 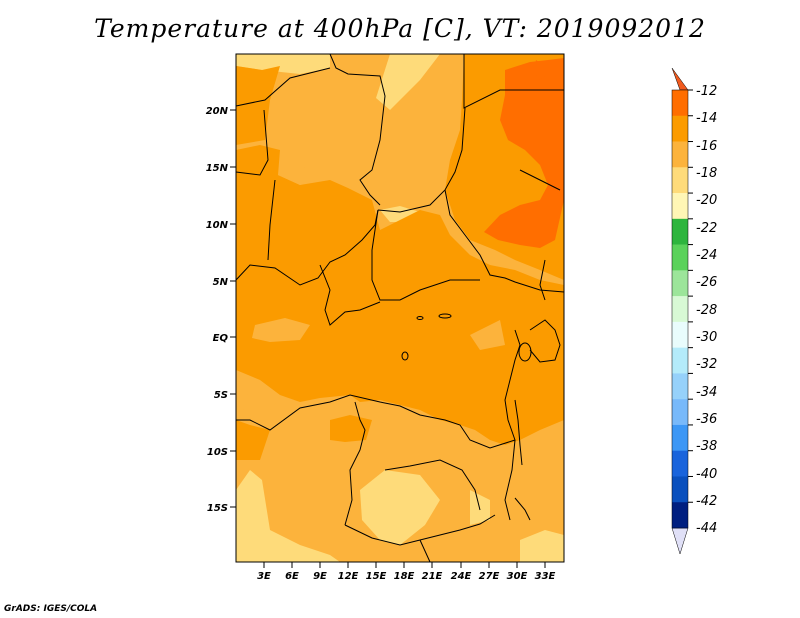 What do you see at coordinates (524, 153) in the screenshot?
I see `region-warmest` at bounding box center [524, 153].